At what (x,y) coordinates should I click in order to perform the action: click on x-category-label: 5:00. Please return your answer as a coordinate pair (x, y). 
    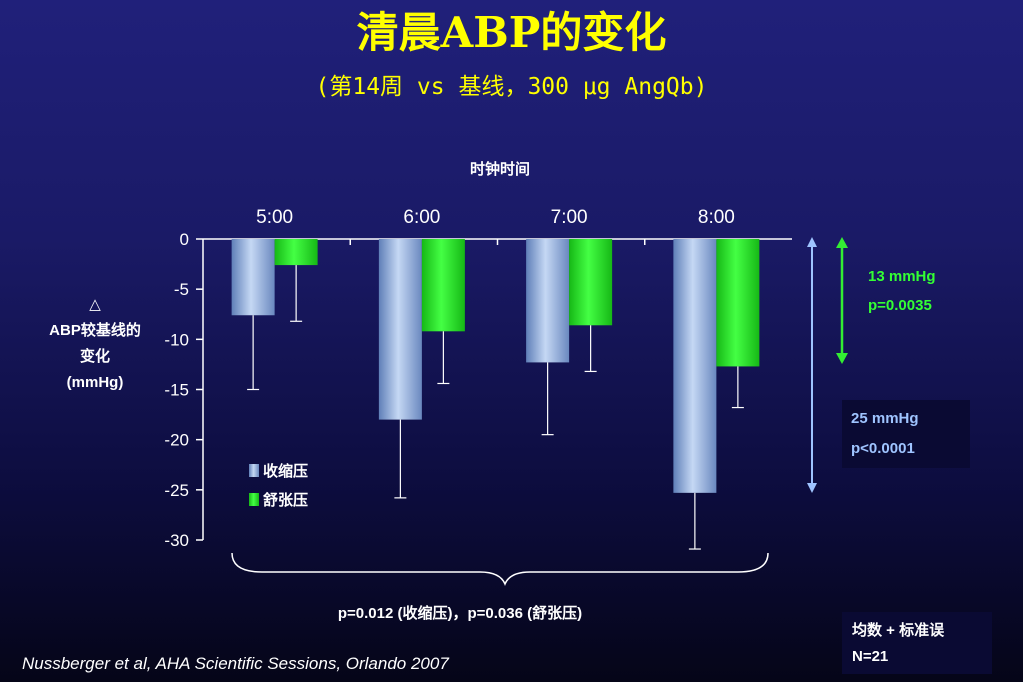
    Looking at the image, I should click on (274, 217).